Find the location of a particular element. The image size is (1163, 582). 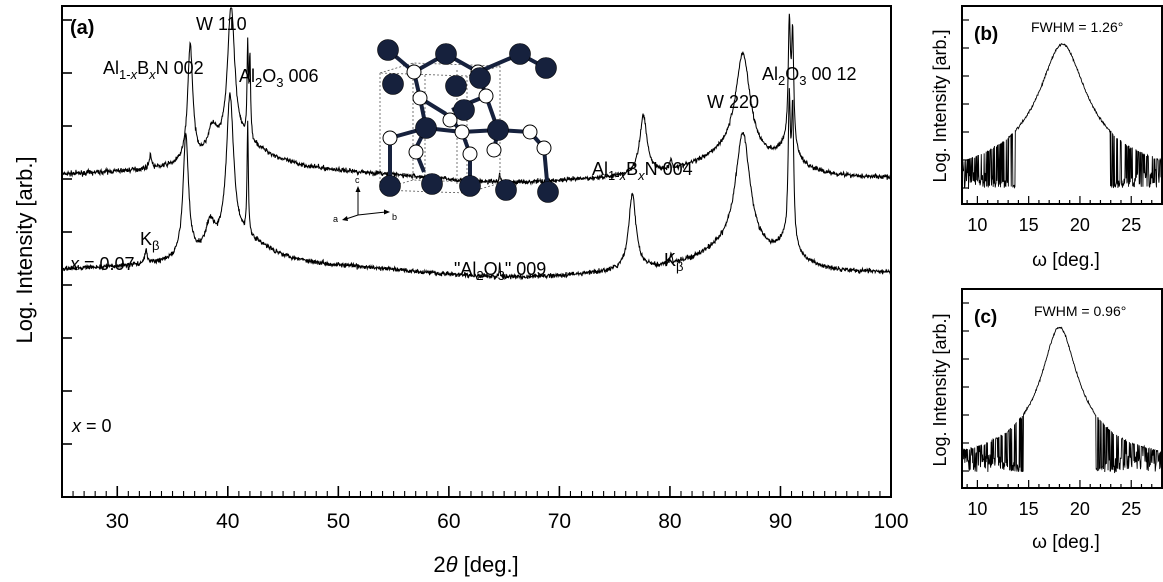

crystal-axis-triad: a b c is located at coordinates (365, 199).